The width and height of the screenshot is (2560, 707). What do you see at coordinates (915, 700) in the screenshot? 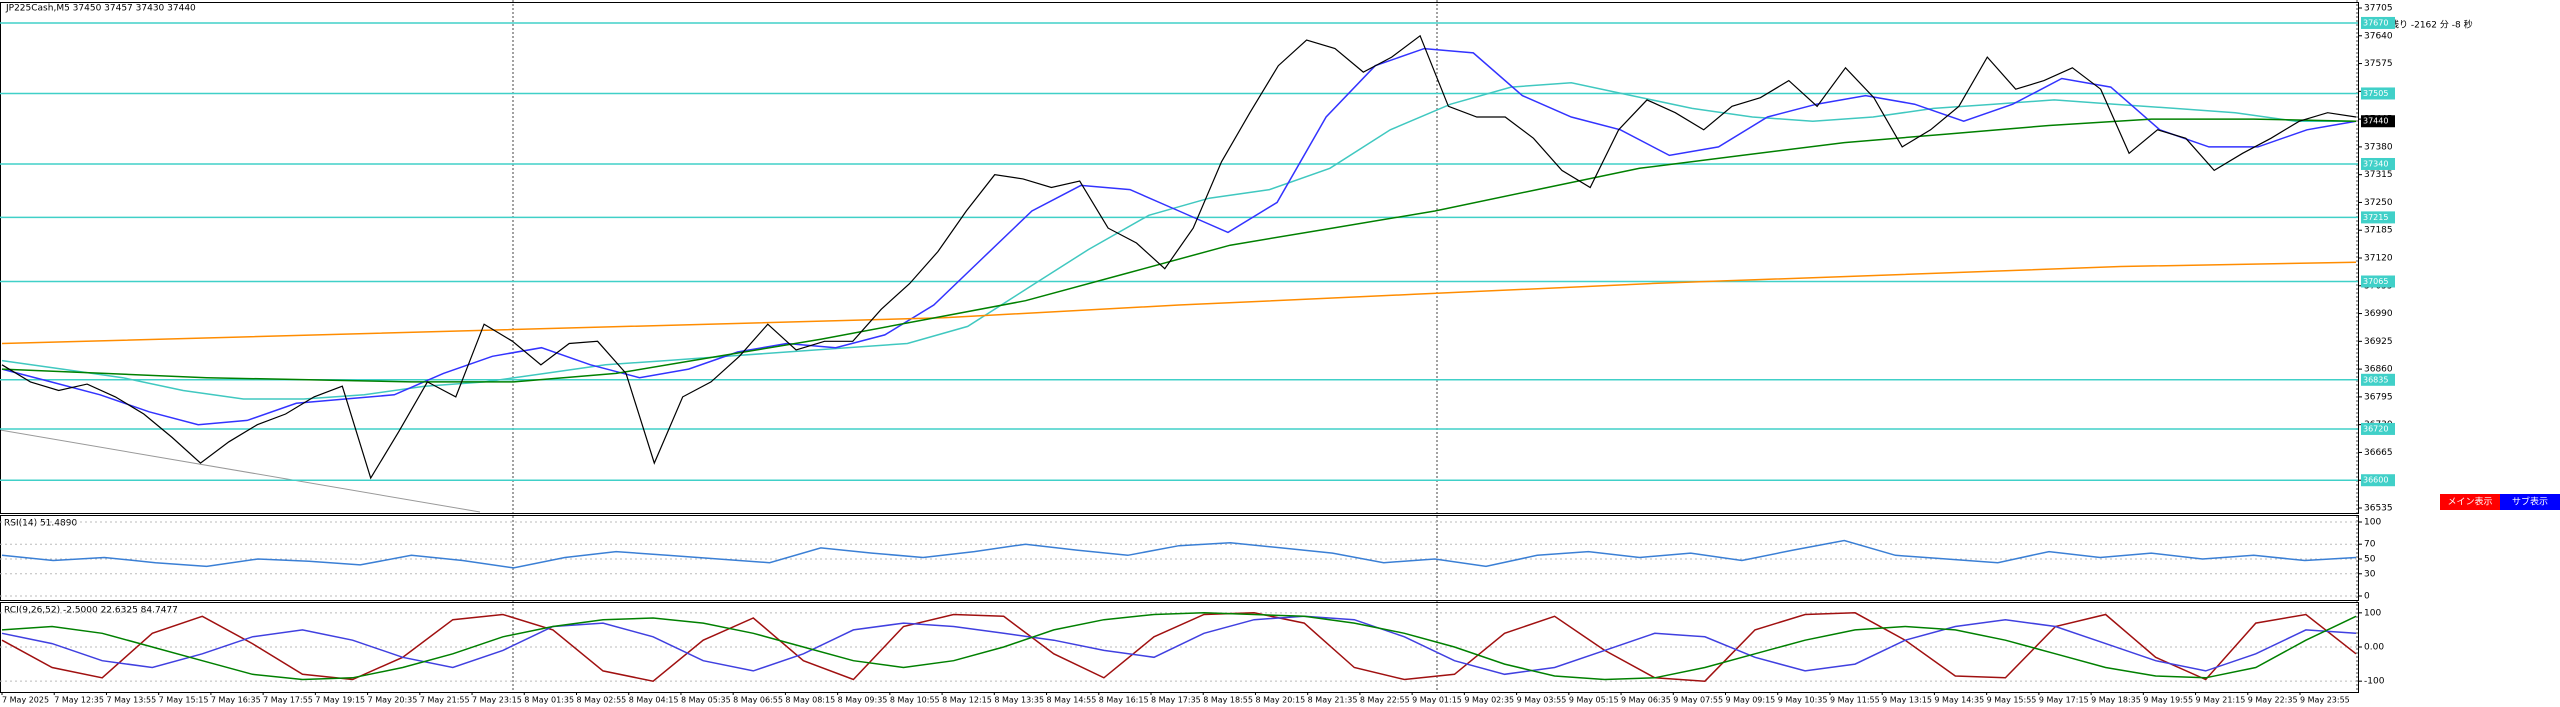
I see `x-tick-label: 8 May 10:55` at bounding box center [915, 700].